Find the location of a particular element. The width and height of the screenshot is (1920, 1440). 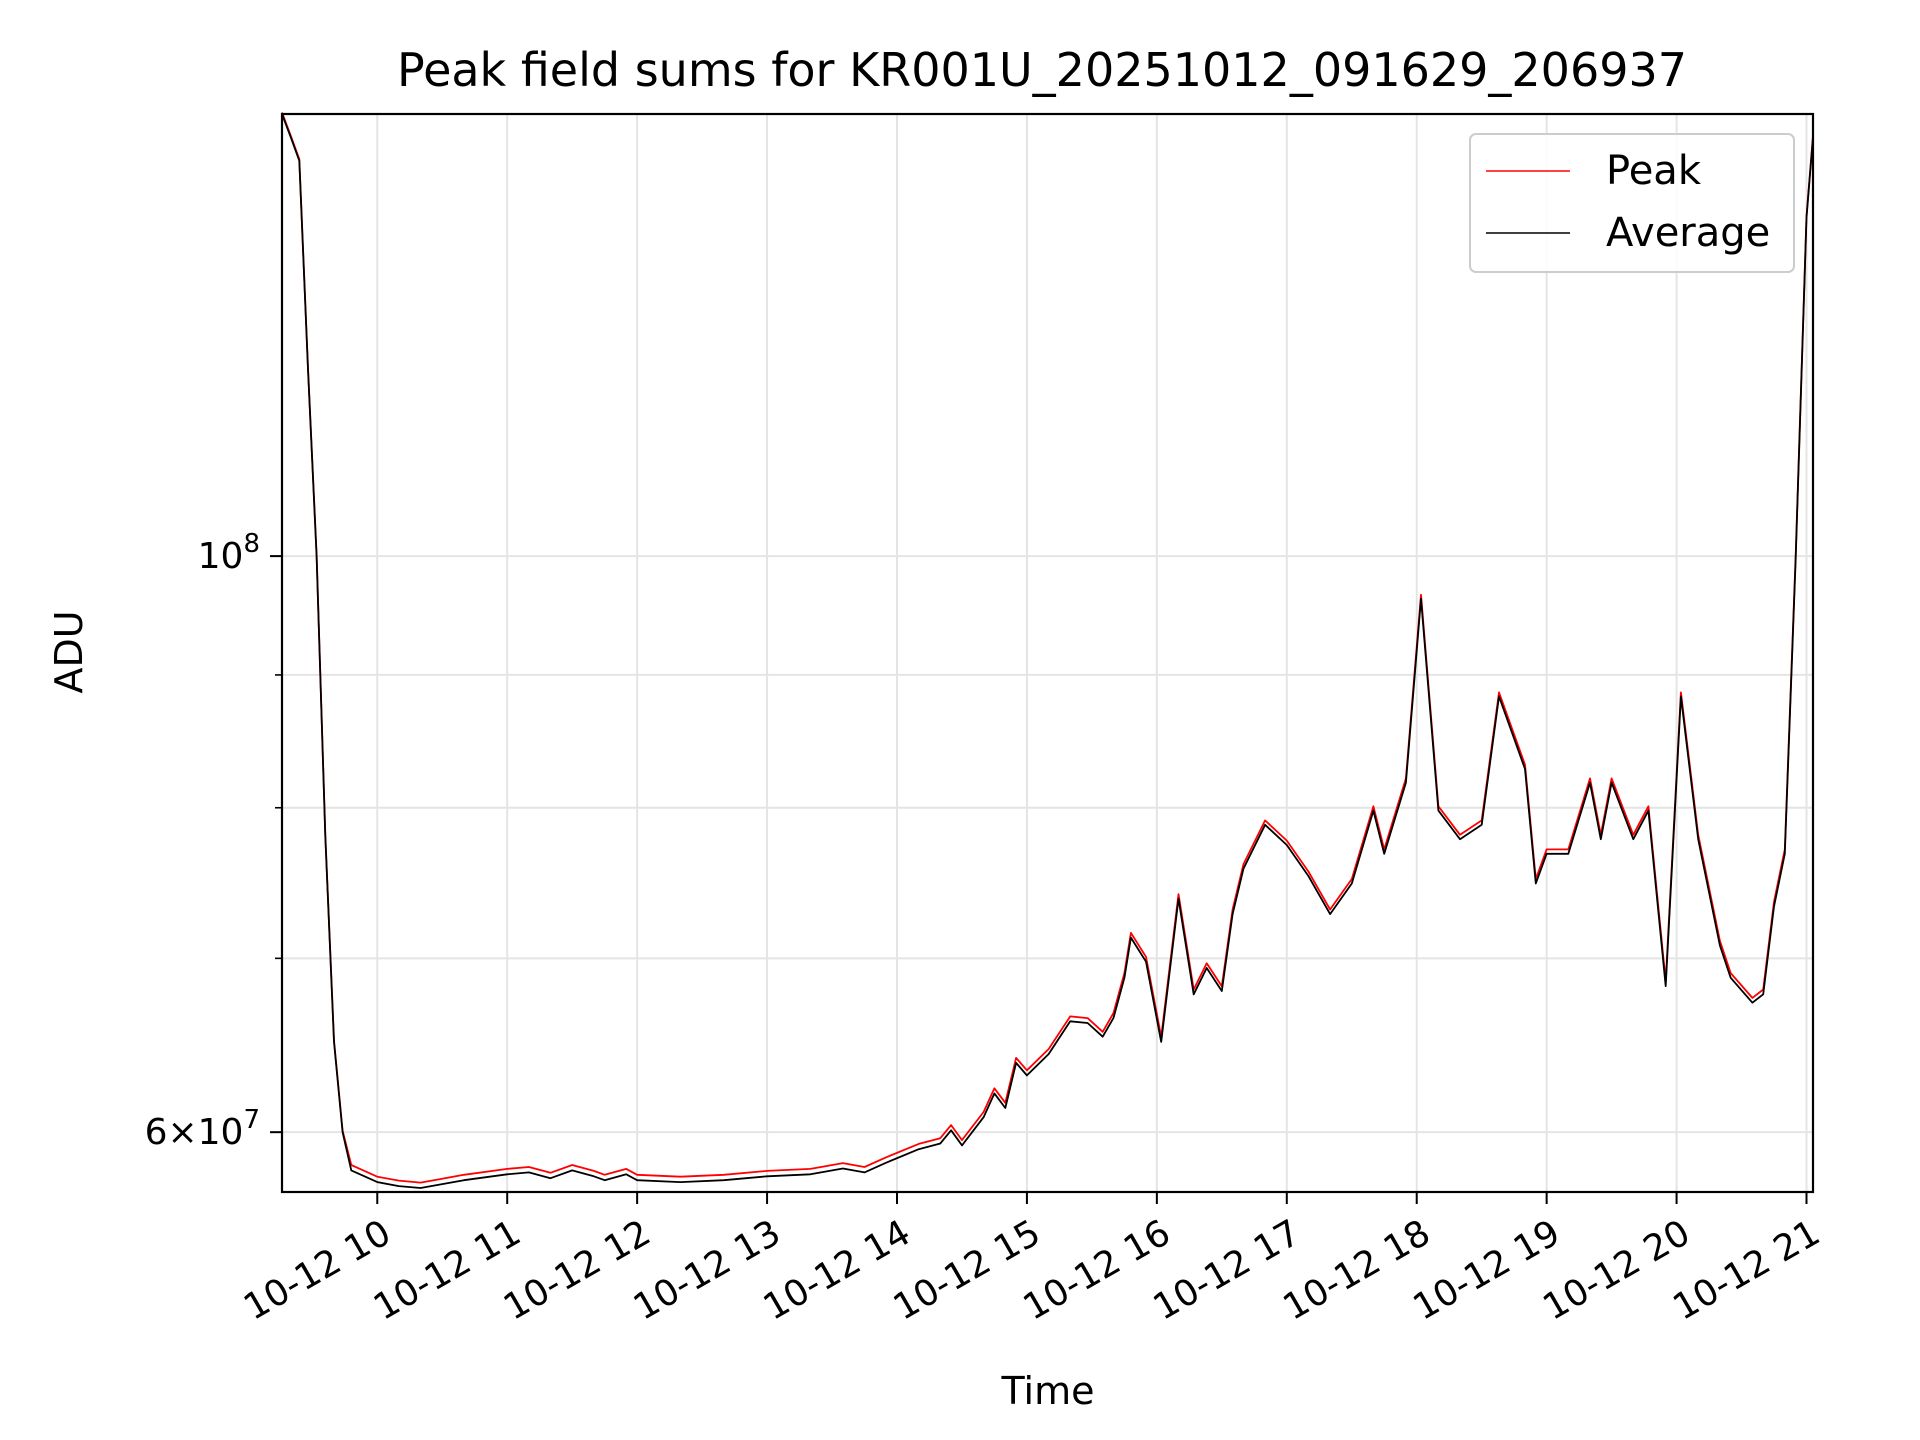

y-tick-label: 6×107 is located at coordinates (202, 1129).